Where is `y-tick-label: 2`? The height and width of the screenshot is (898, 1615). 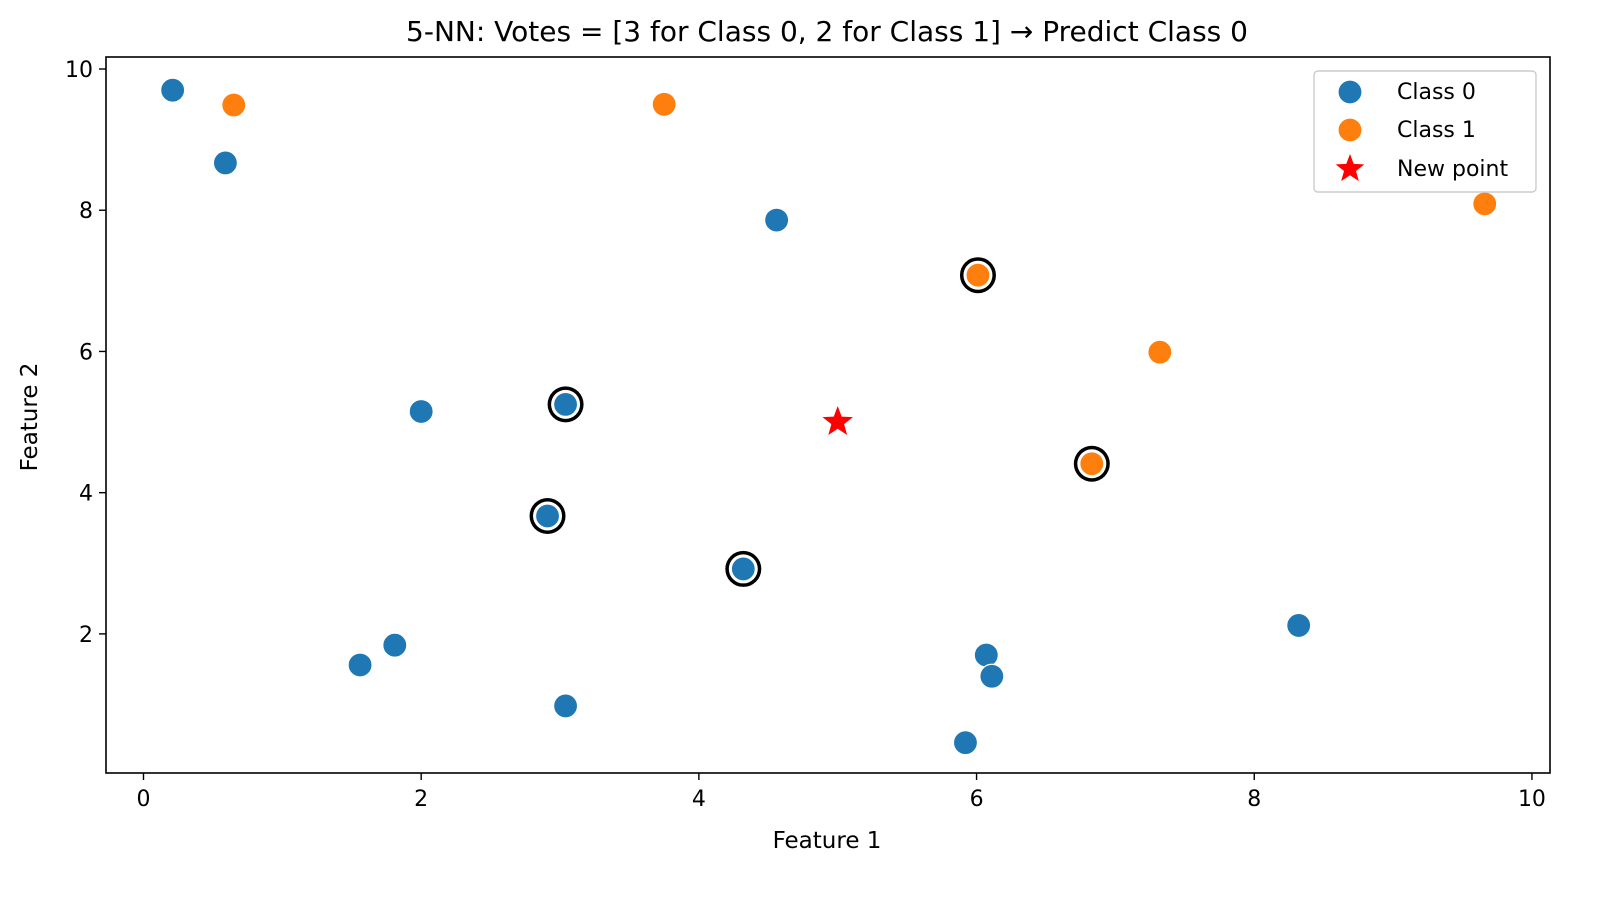
y-tick-label: 2 is located at coordinates (86, 635).